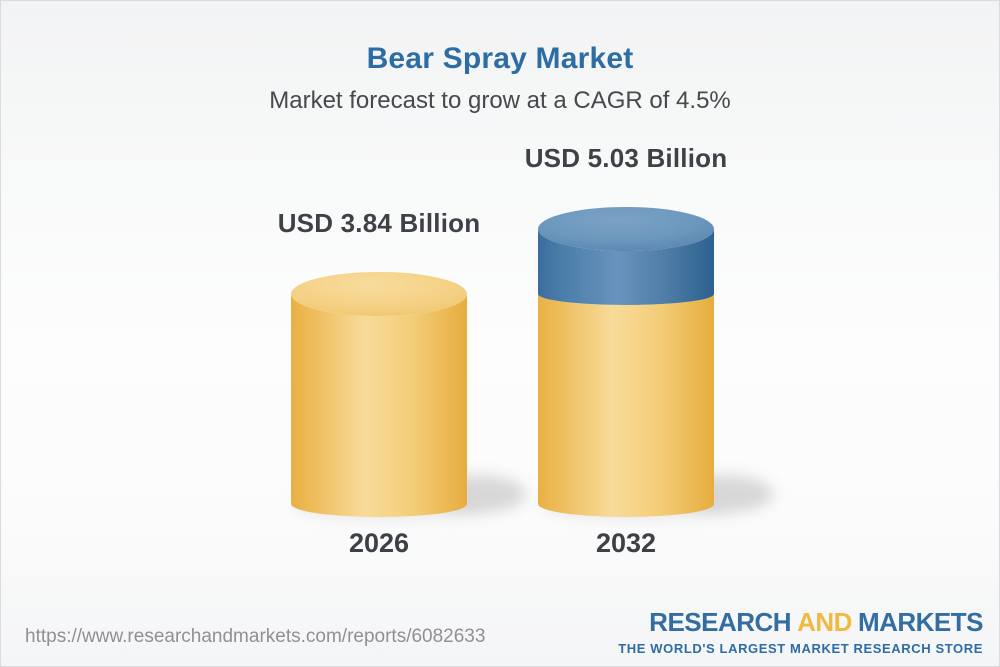 The image size is (1000, 667). What do you see at coordinates (626, 543) in the screenshot?
I see `bar-year-label: 2032` at bounding box center [626, 543].